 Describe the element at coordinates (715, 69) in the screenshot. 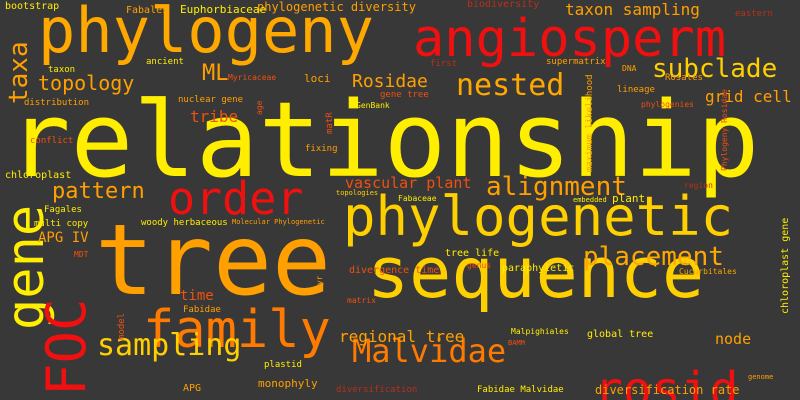

I see `word-subclade: subclade` at that location.